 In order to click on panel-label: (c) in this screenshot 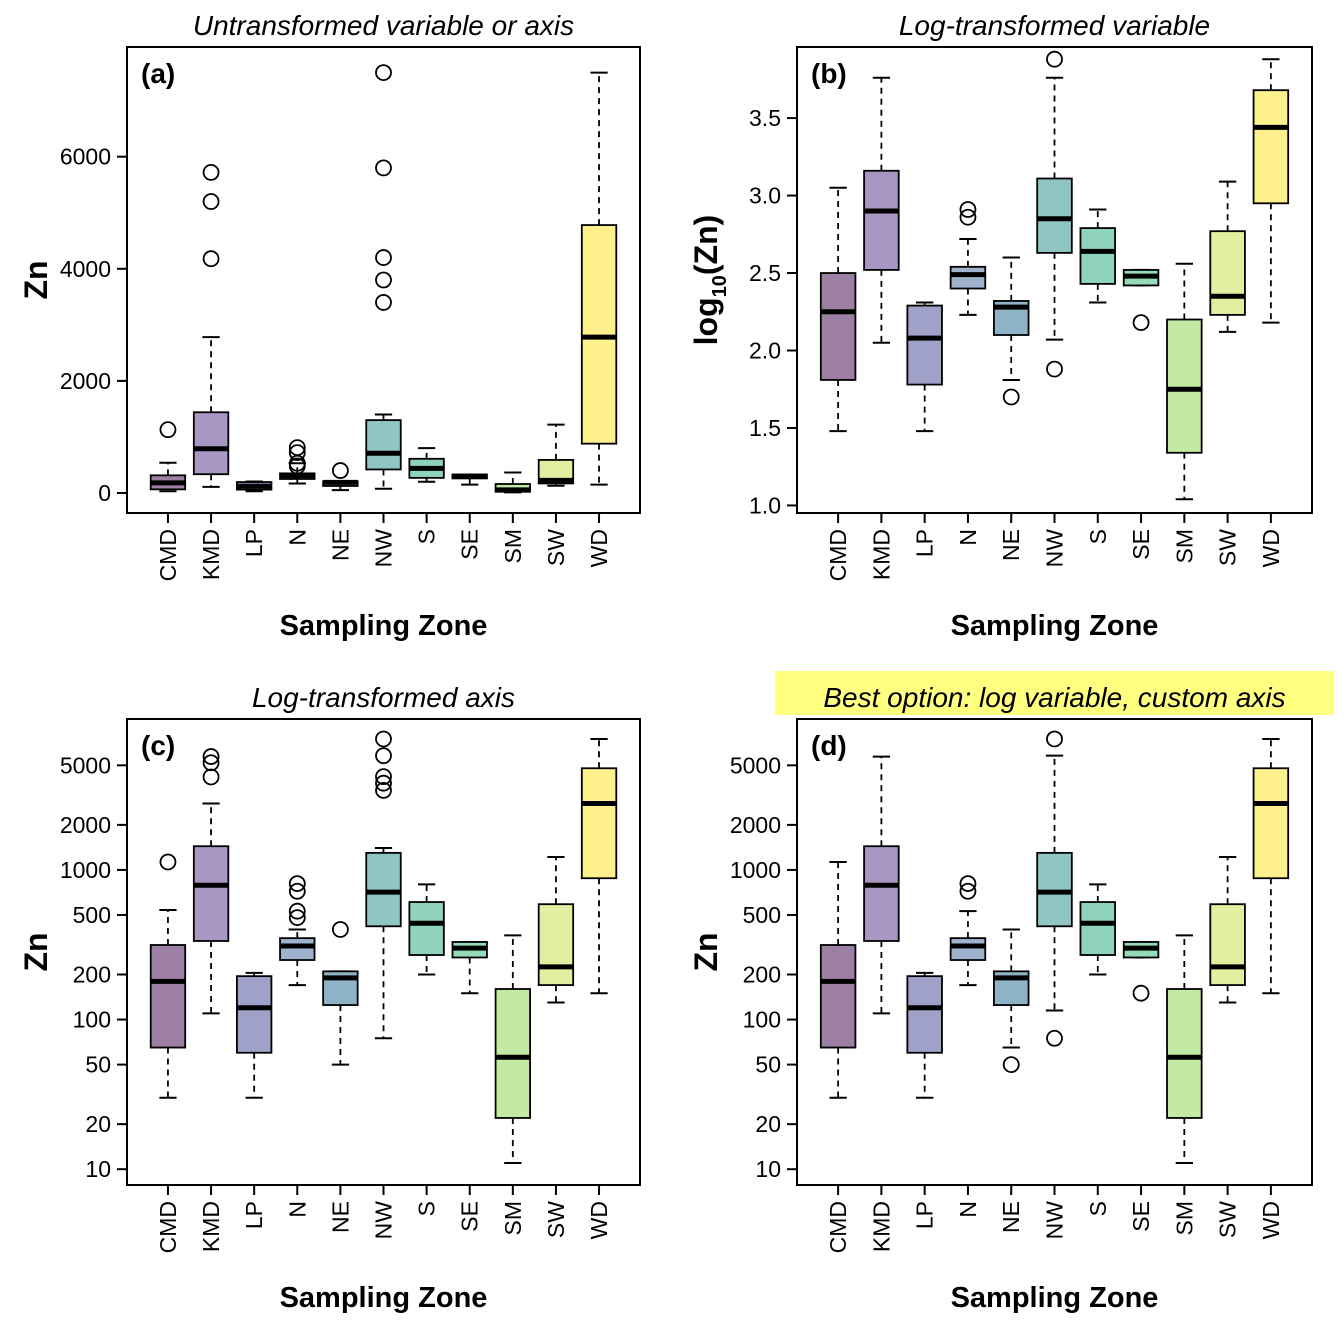, I will do `click(158, 745)`.